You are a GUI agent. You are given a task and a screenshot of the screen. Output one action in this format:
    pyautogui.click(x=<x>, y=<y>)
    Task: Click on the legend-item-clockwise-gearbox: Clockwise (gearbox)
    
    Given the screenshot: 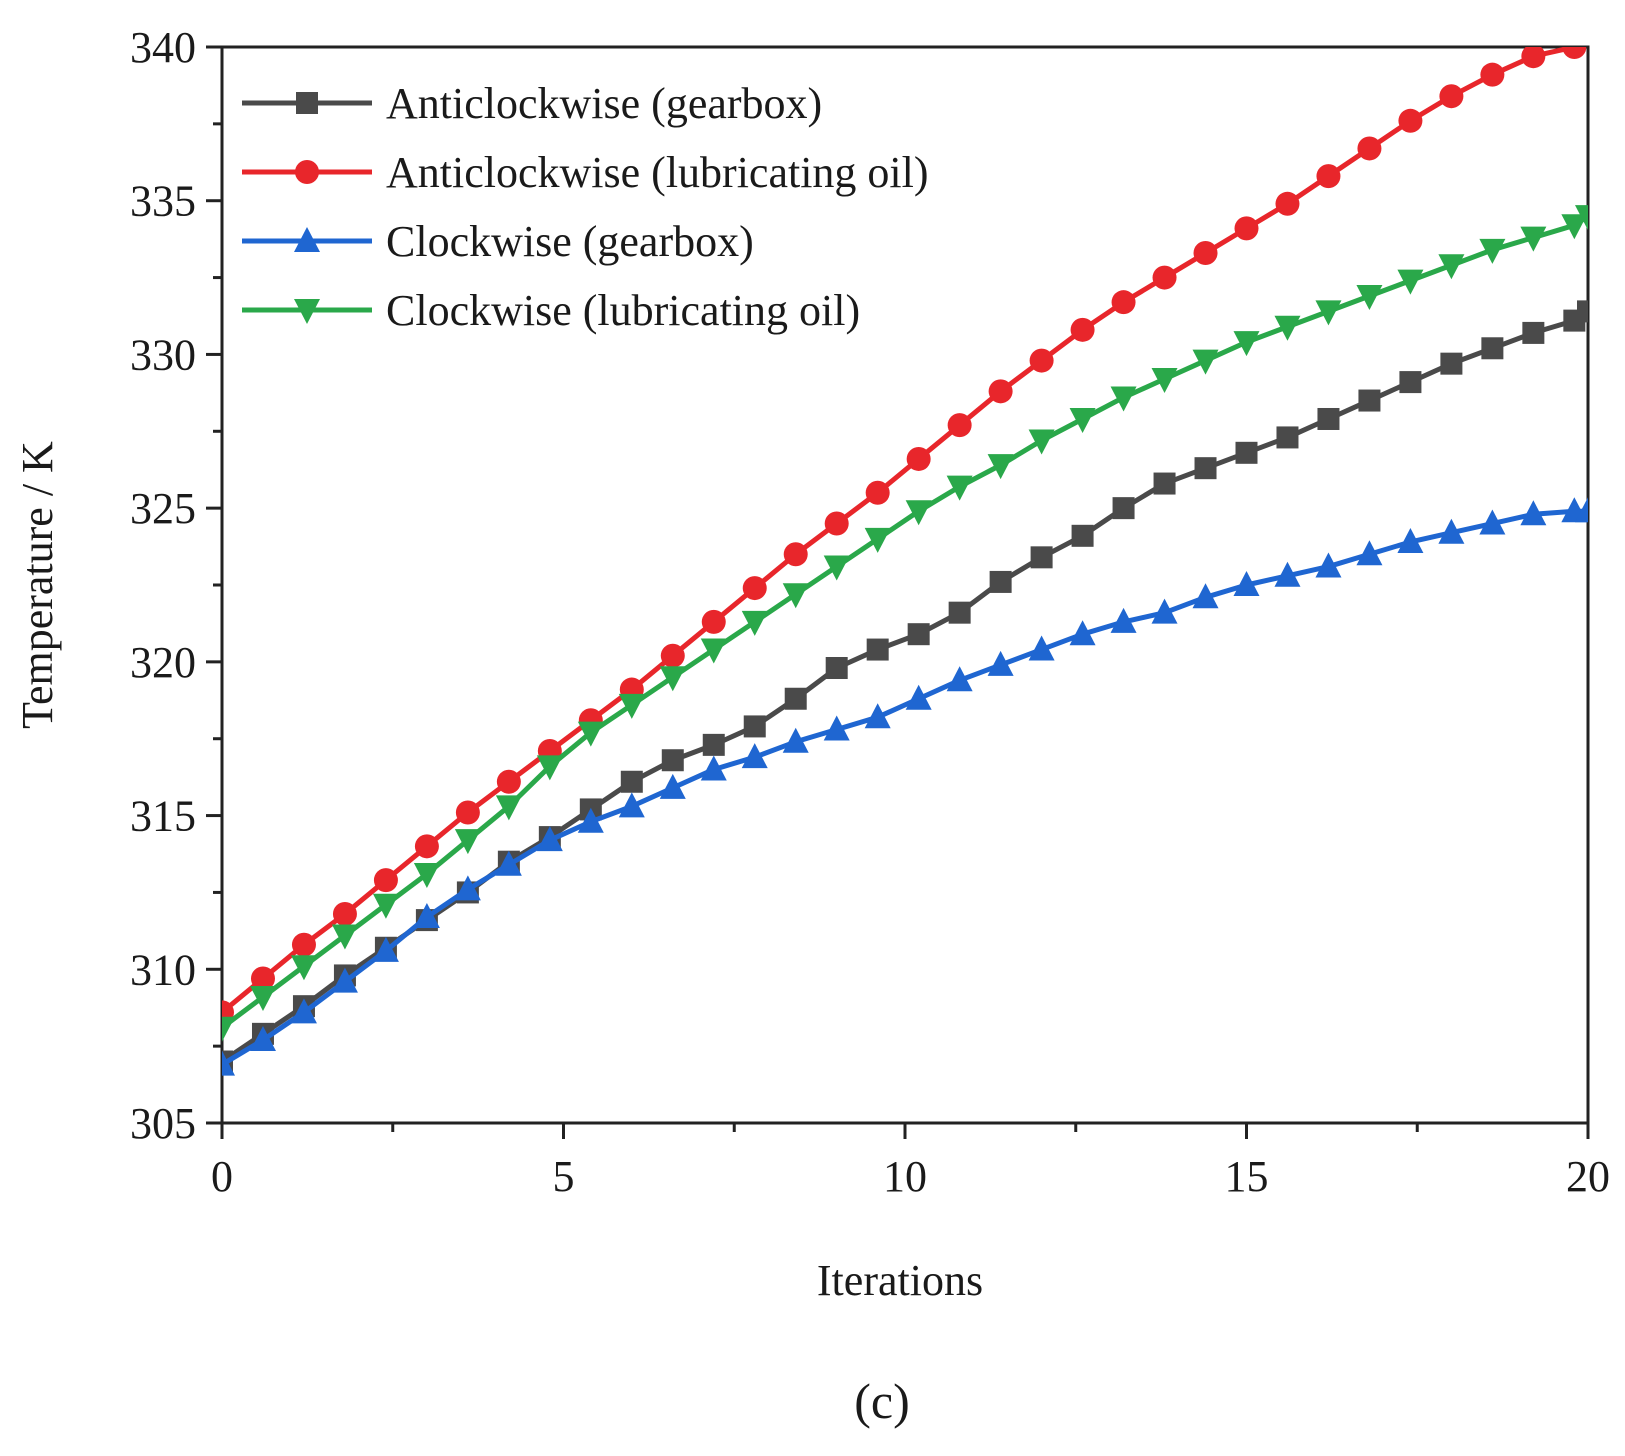 What is the action you would take?
    pyautogui.click(x=498, y=241)
    